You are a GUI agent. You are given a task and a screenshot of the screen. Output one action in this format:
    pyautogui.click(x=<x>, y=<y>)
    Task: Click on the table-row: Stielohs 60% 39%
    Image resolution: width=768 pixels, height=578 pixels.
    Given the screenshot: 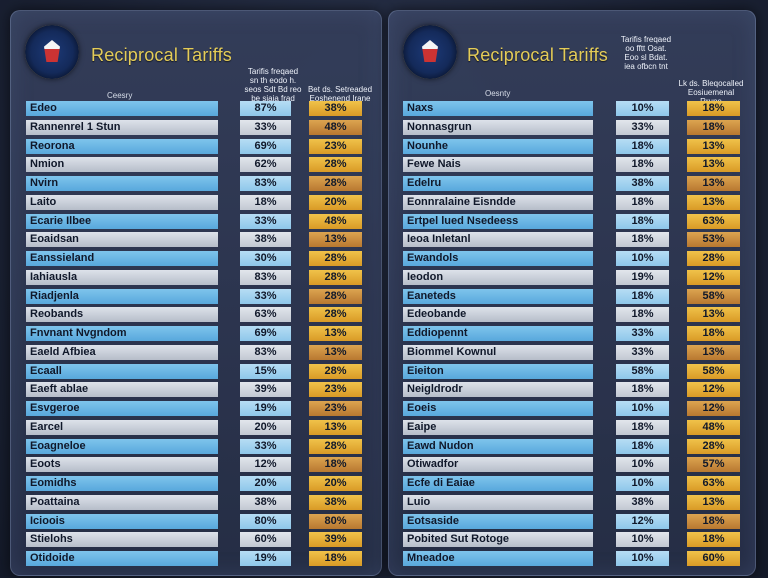 What is the action you would take?
    pyautogui.click(x=196, y=540)
    